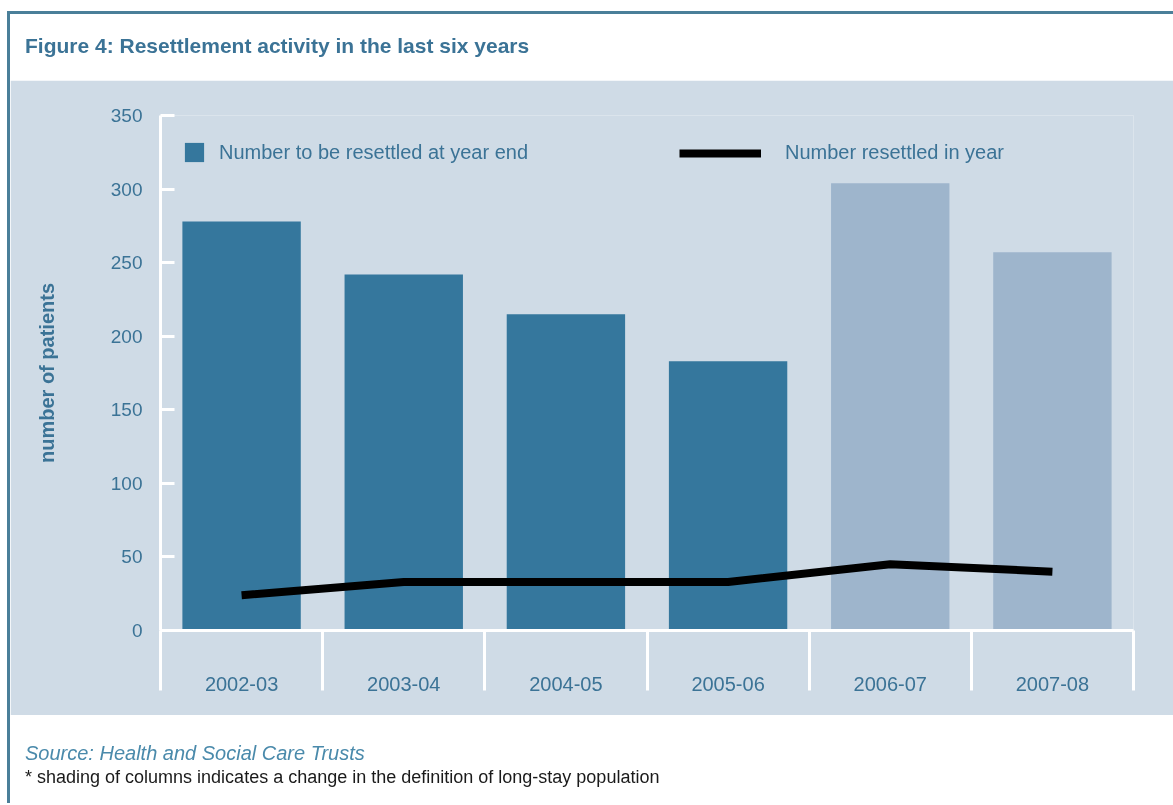 This screenshot has height=805, width=1173. Describe the element at coordinates (132, 557) in the screenshot. I see `y-tick-label: 50` at that location.